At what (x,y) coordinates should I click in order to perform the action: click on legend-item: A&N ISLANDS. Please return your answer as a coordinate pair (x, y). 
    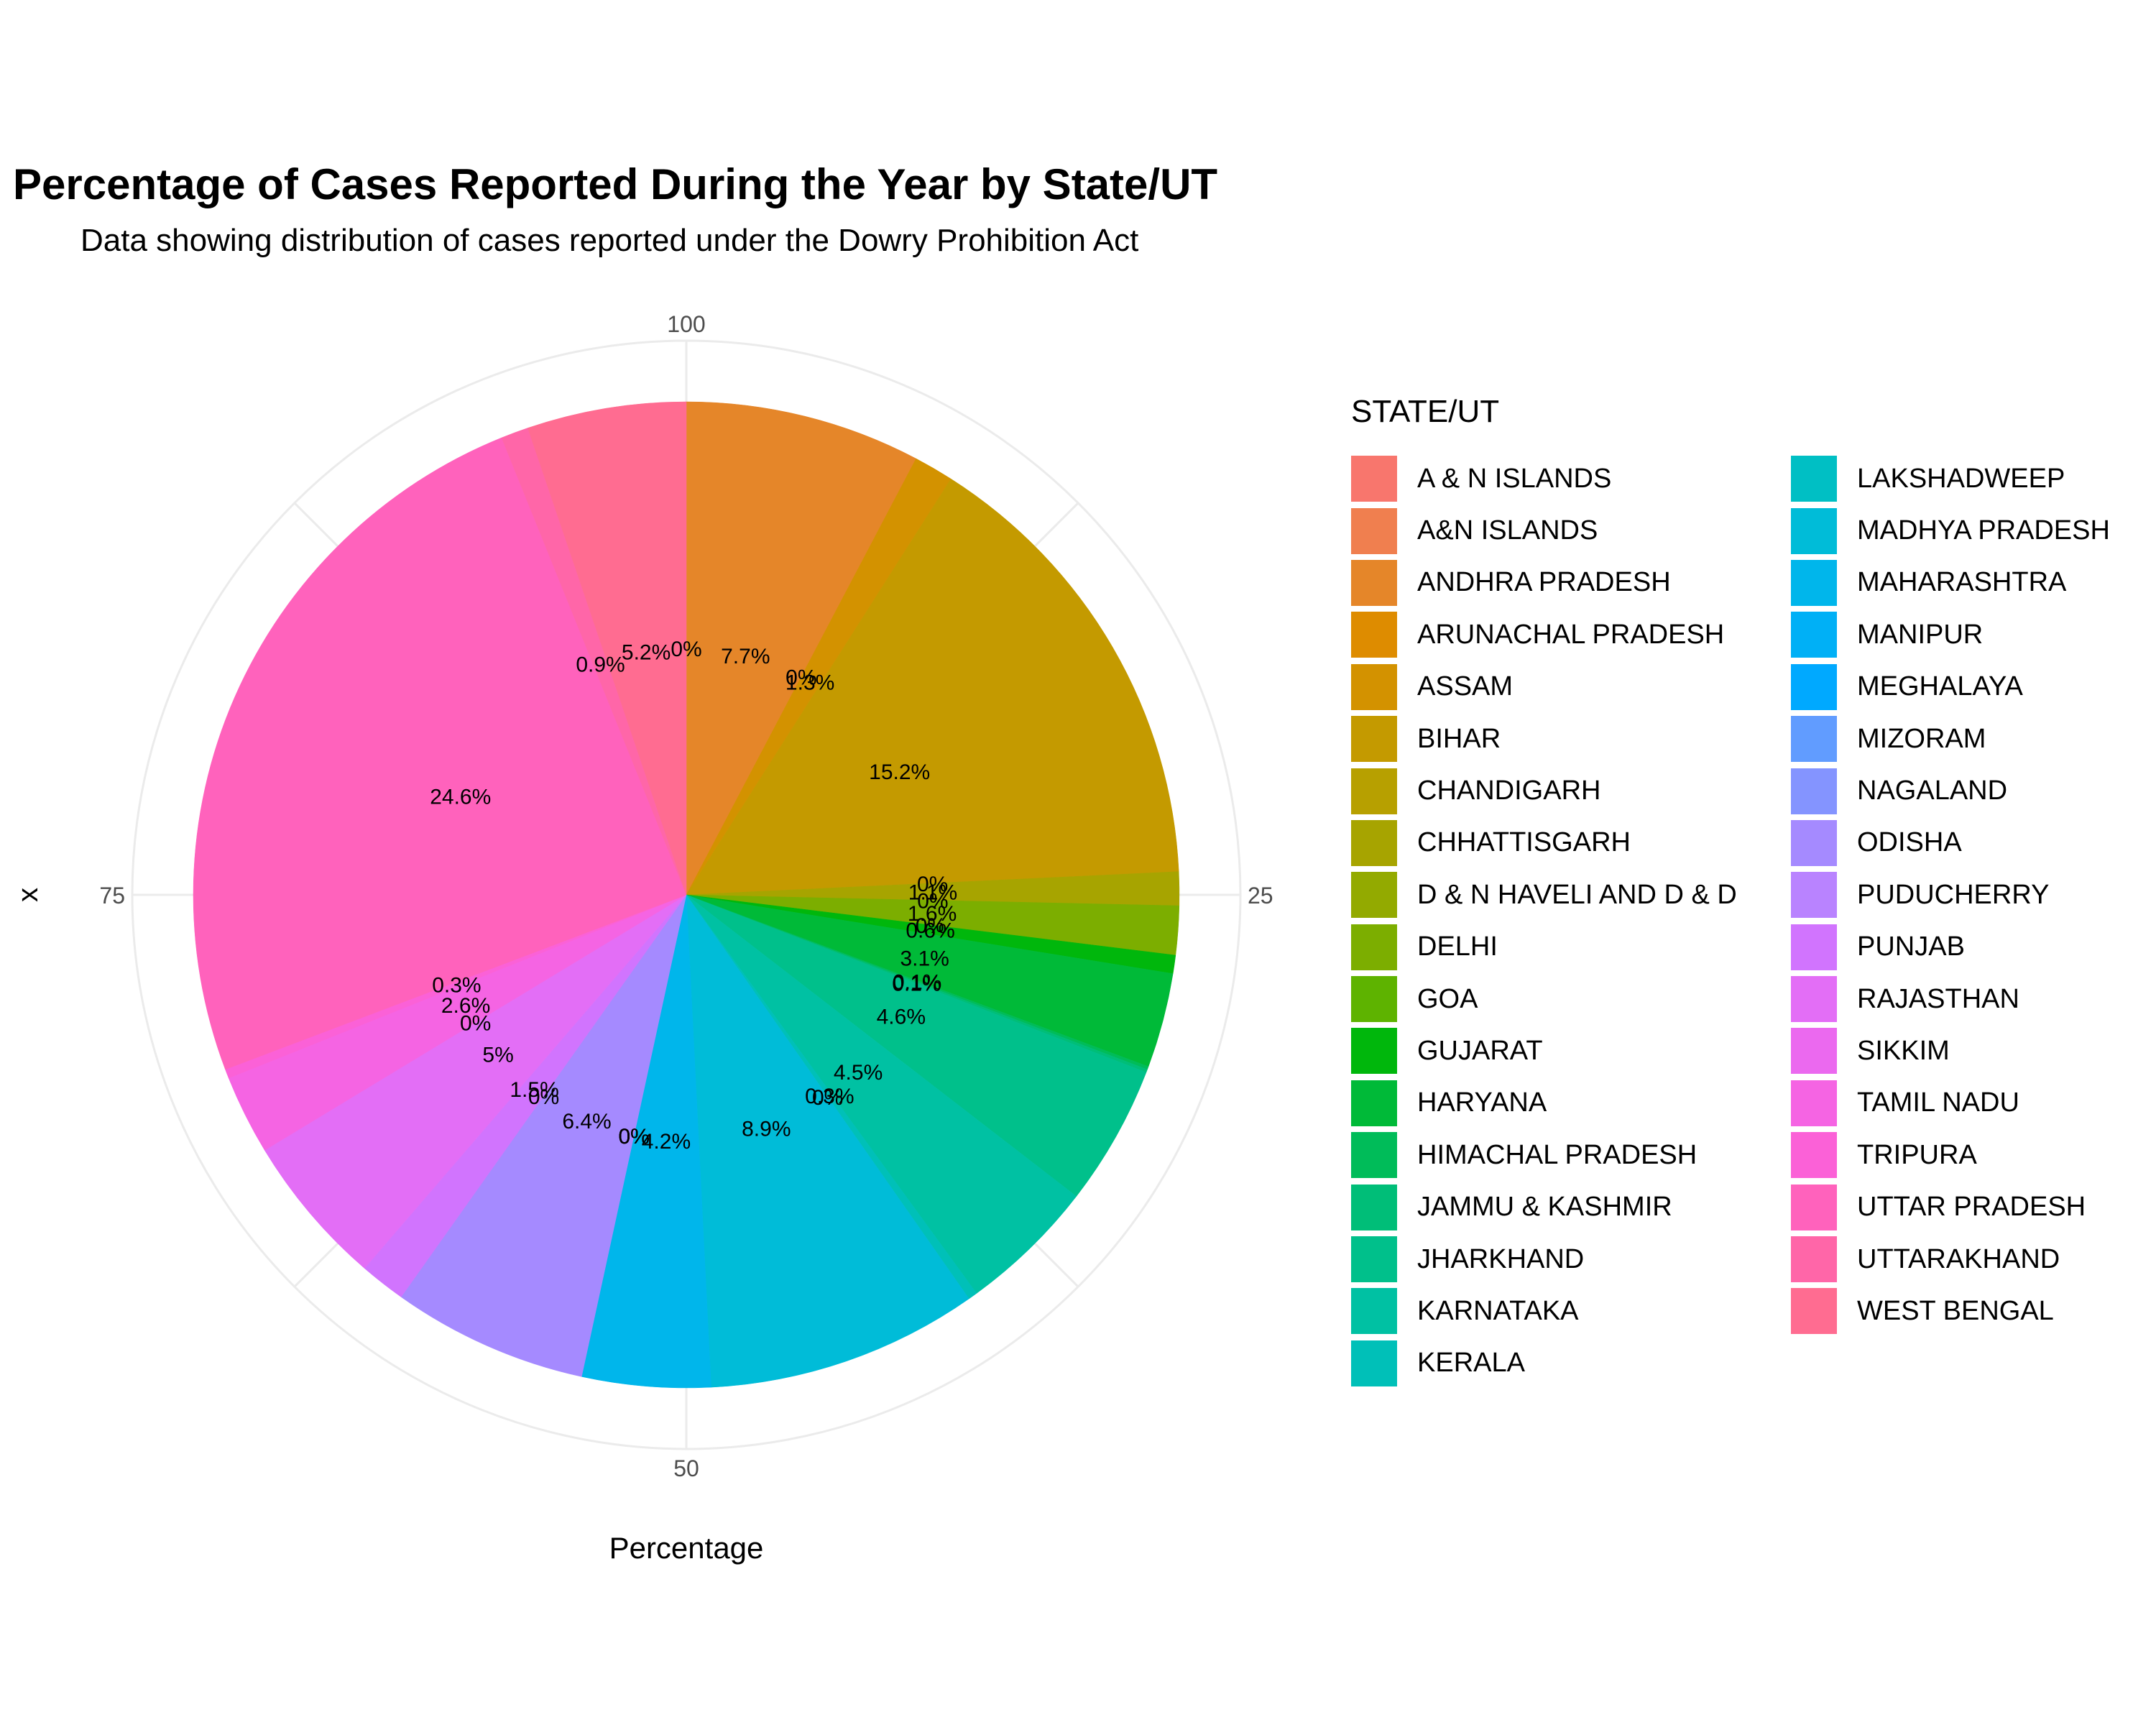
    Looking at the image, I should click on (1571, 530).